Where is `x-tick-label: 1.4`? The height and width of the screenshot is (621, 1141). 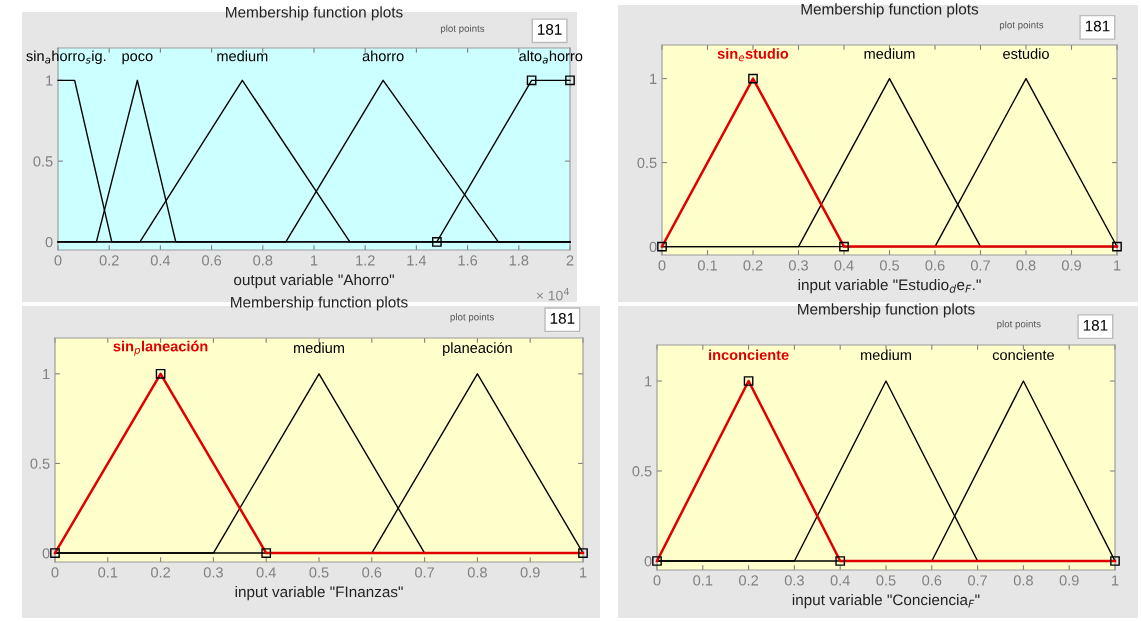
x-tick-label: 1.4 is located at coordinates (417, 260).